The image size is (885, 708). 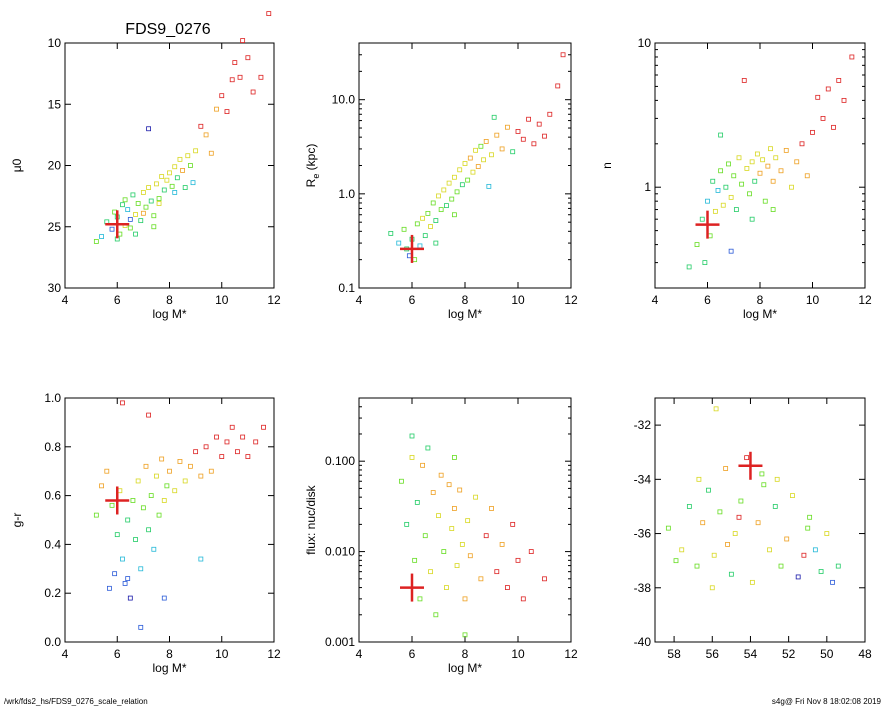 What do you see at coordinates (52, 593) in the screenshot?
I see `y-tick-label: 0.2` at bounding box center [52, 593].